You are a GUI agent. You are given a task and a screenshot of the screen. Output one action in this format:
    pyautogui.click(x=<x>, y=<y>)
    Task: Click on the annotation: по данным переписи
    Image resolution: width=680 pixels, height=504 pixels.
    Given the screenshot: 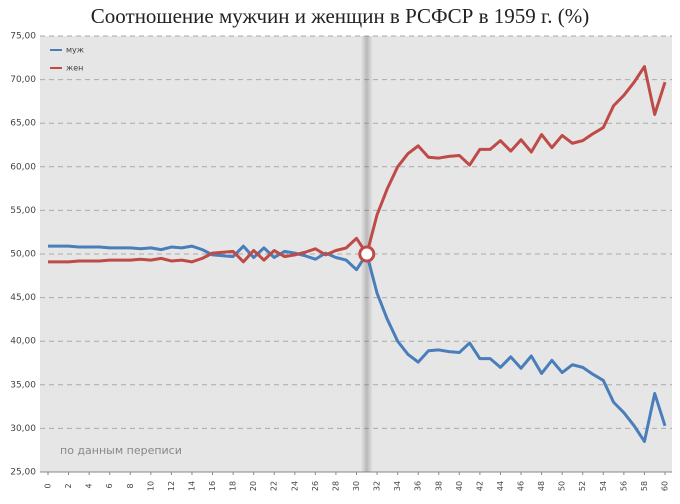 What is the action you would take?
    pyautogui.click(x=121, y=450)
    